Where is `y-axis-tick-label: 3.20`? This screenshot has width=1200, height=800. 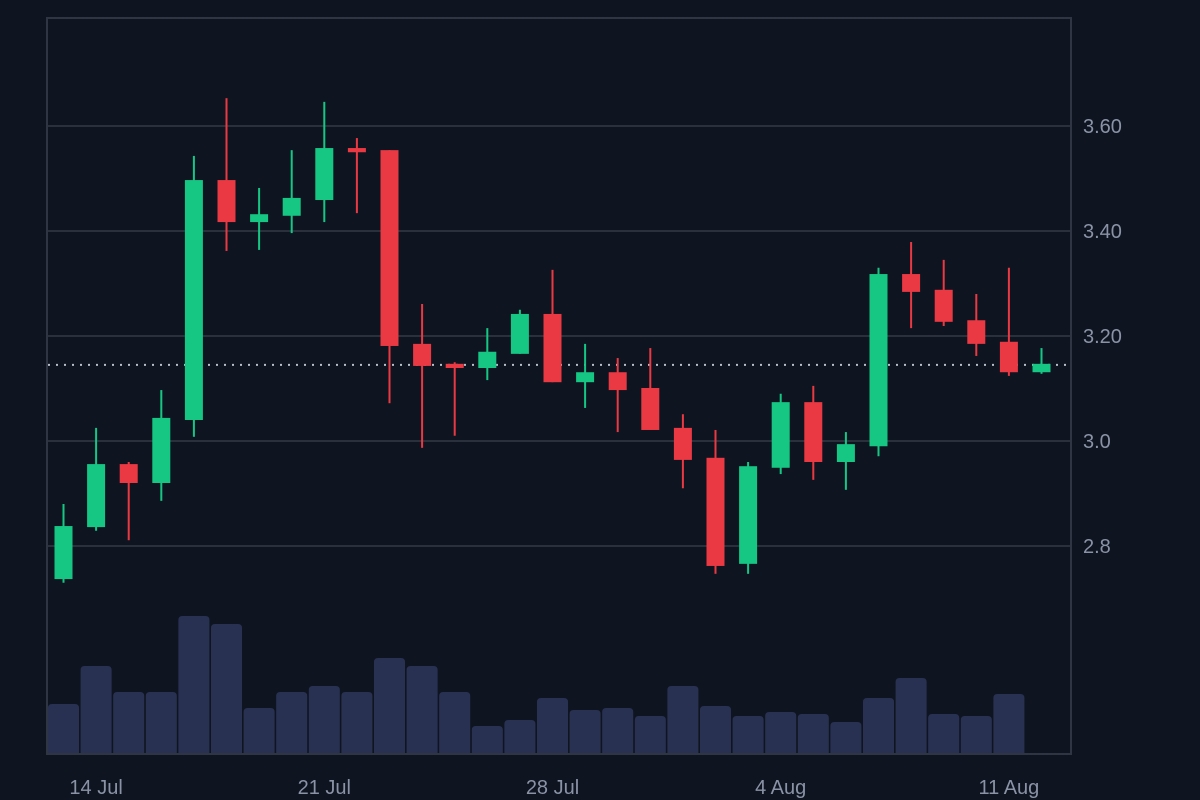 y-axis-tick-label: 3.20 is located at coordinates (1102, 337).